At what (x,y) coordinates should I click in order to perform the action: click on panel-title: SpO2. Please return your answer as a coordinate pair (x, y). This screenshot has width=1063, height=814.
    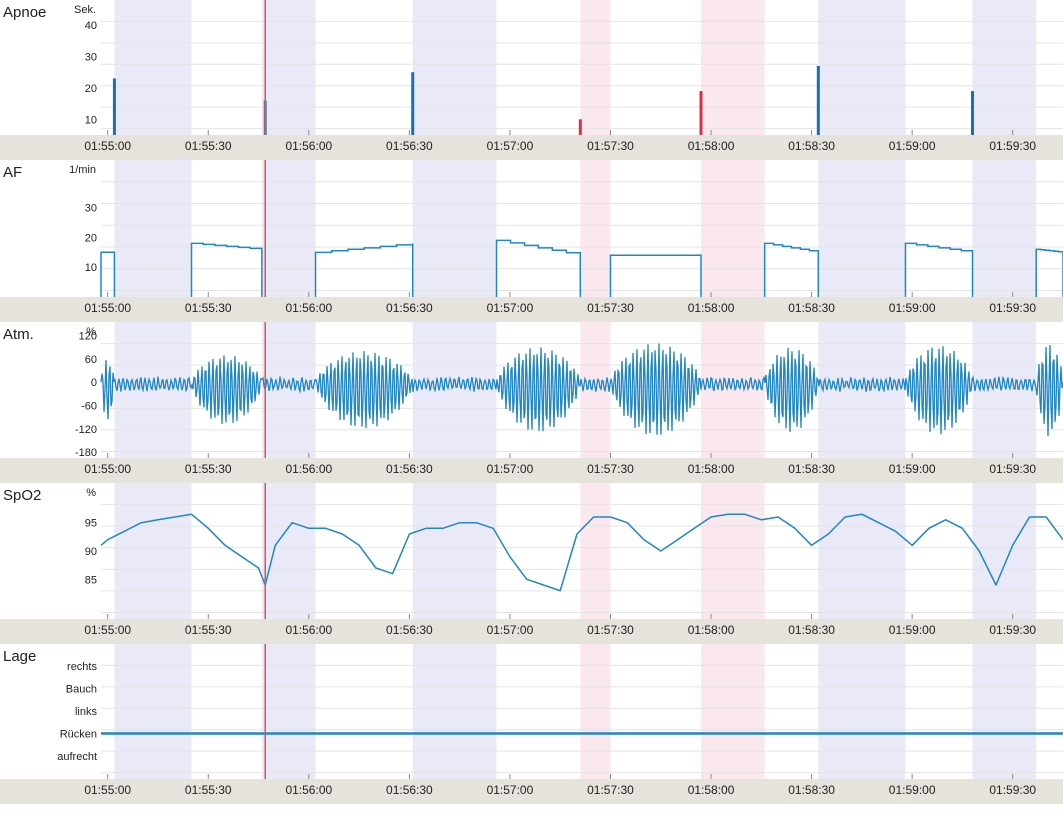
    Looking at the image, I should click on (22, 495).